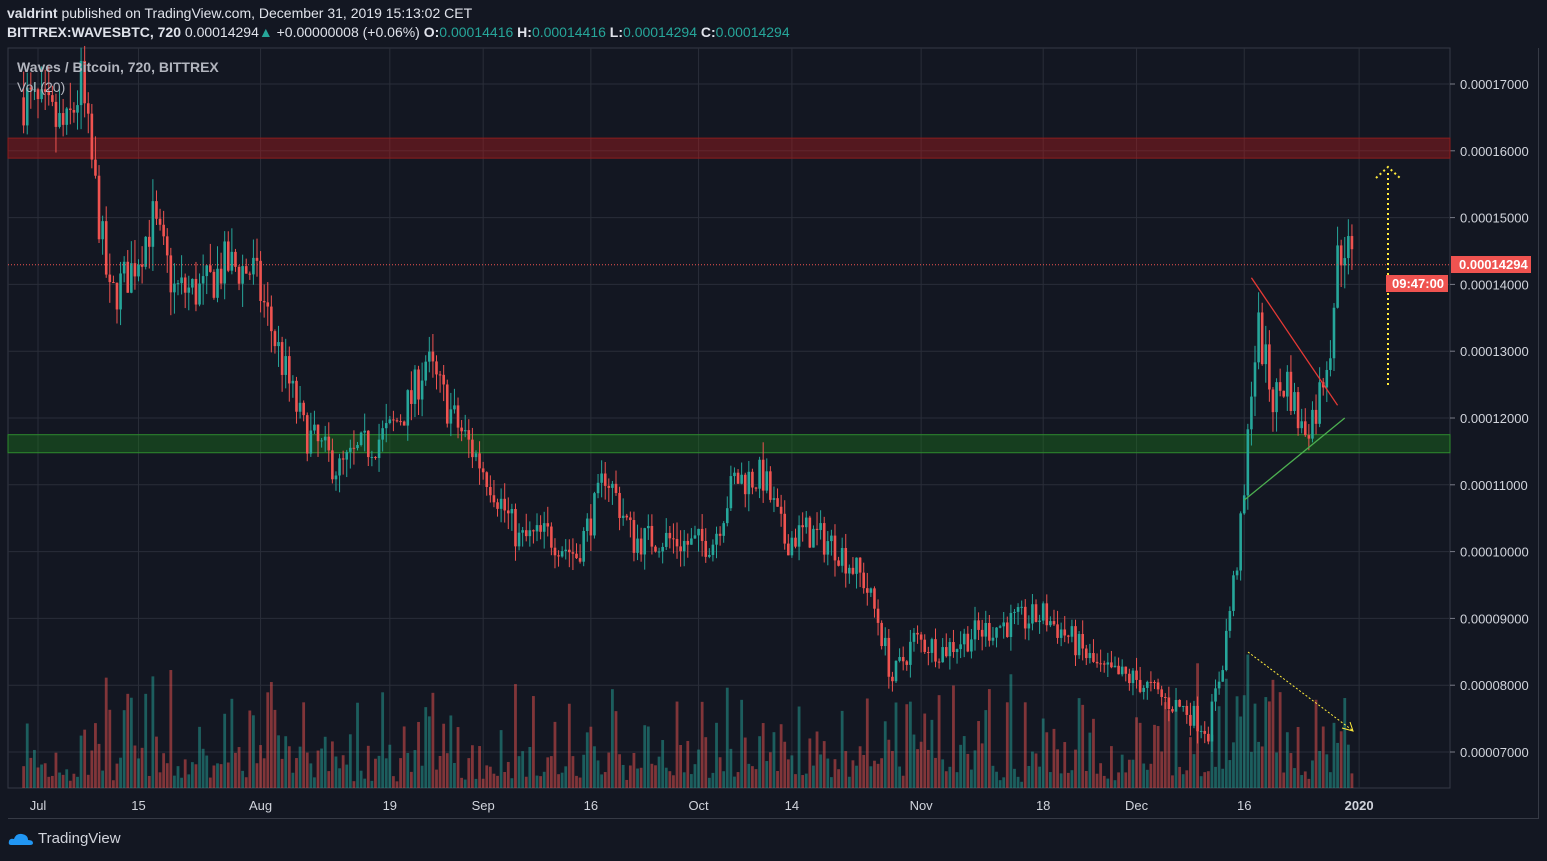 This screenshot has height=861, width=1547. Describe the element at coordinates (32, 13) in the screenshot. I see `publisher-name: valdrint` at that location.